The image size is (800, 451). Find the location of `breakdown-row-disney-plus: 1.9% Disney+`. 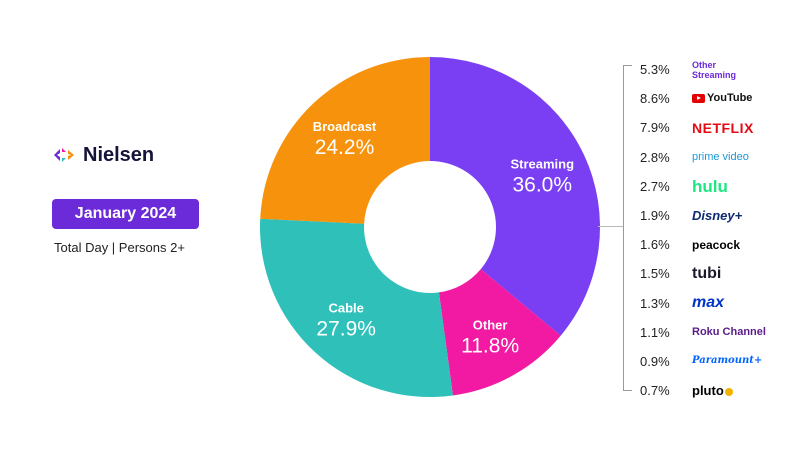

breakdown-row-disney-plus: 1.9% Disney+ is located at coordinates (717, 215).